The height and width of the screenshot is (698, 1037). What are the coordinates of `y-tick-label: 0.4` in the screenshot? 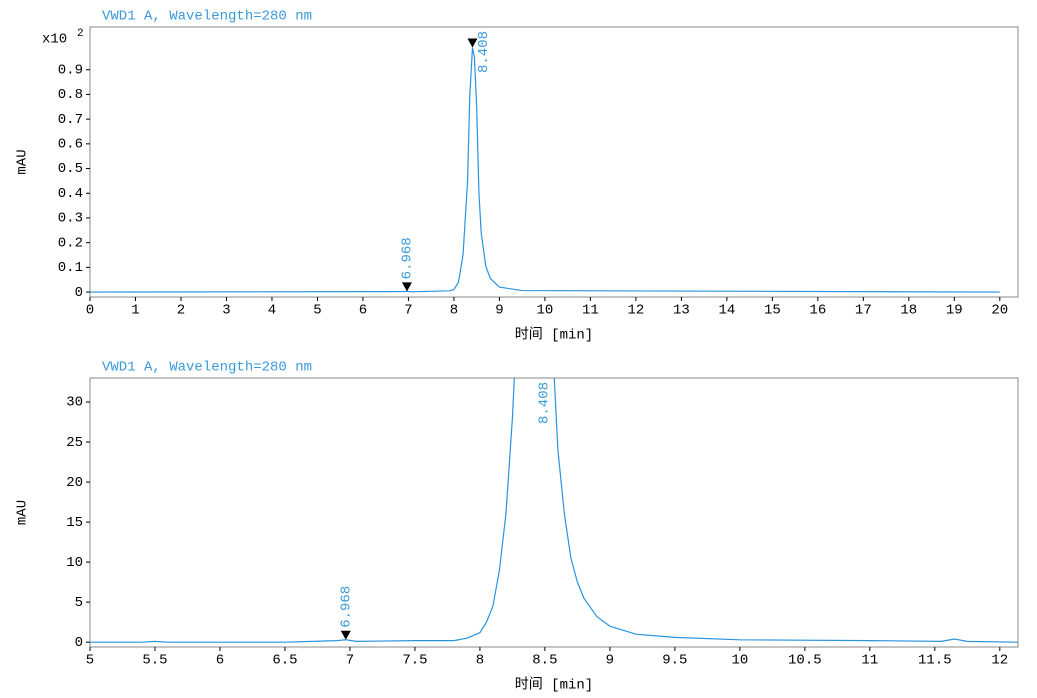 It's located at (70, 194).